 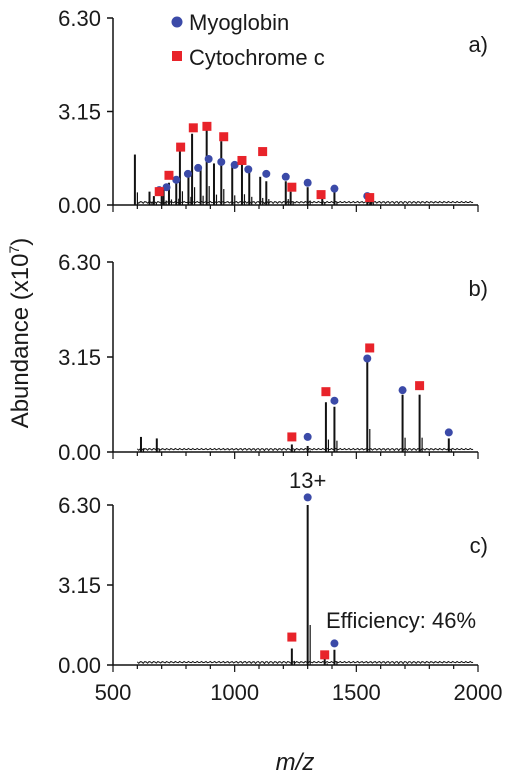 I want to click on panel-label: a), so click(x=478, y=44).